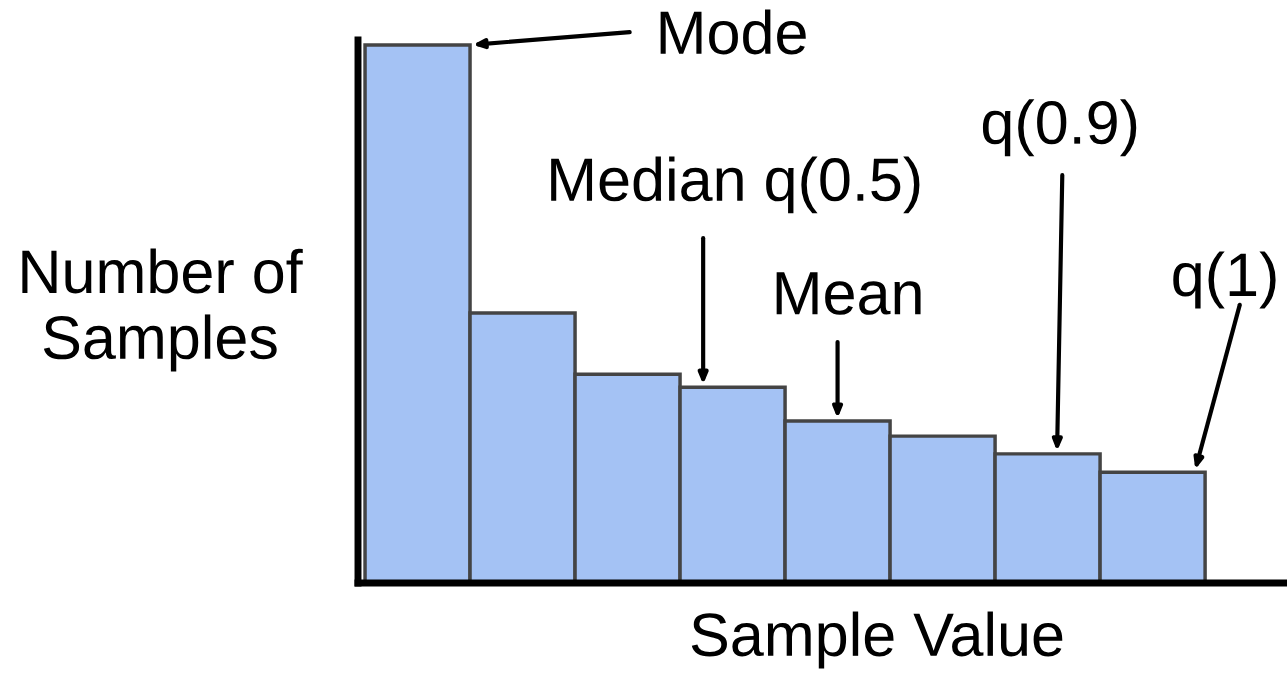  I want to click on annotation: q(0.9), so click(1059, 128).